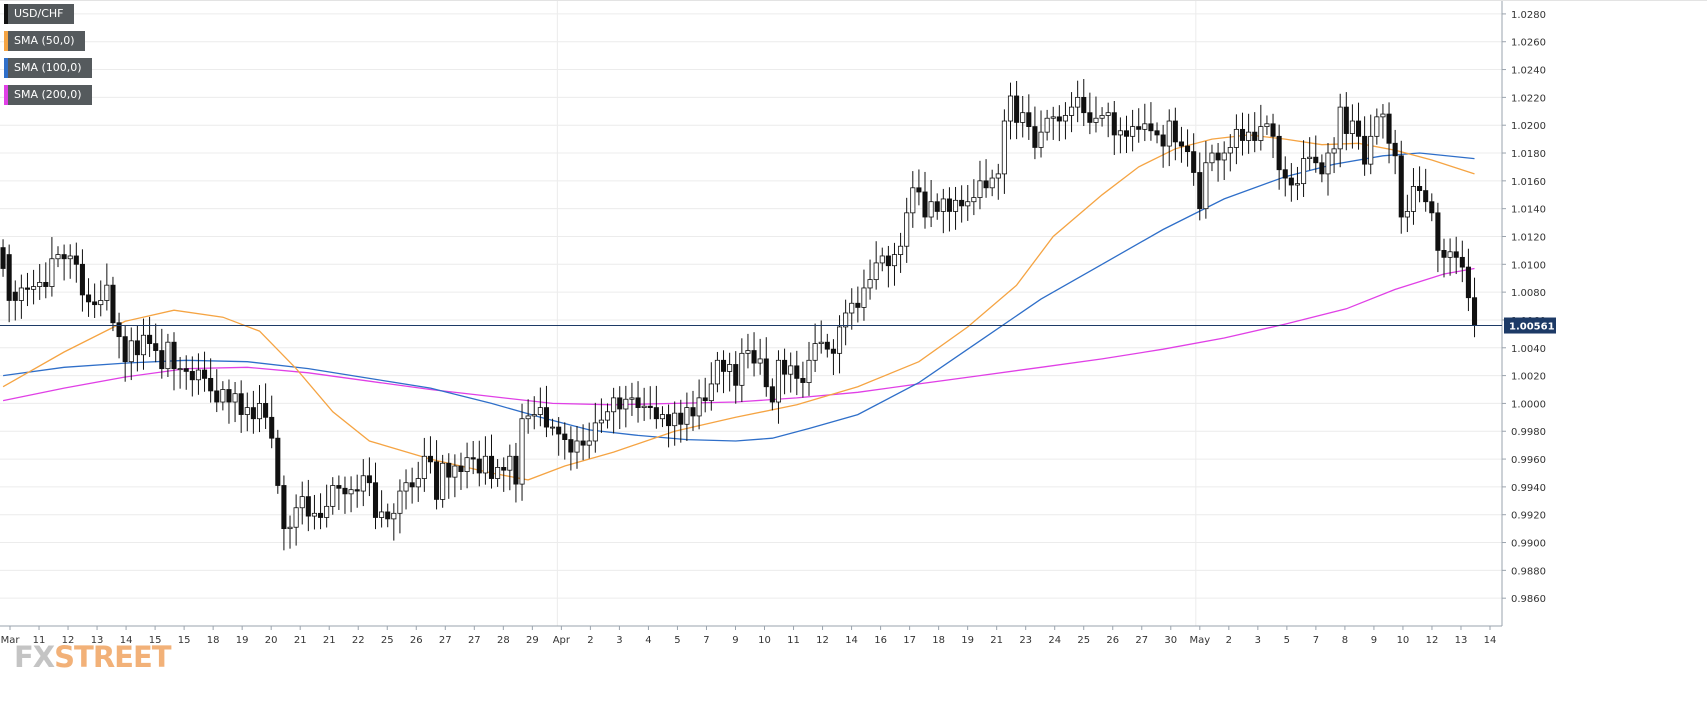 The image size is (1707, 717). I want to click on x-tick-label: 19, so click(967, 640).